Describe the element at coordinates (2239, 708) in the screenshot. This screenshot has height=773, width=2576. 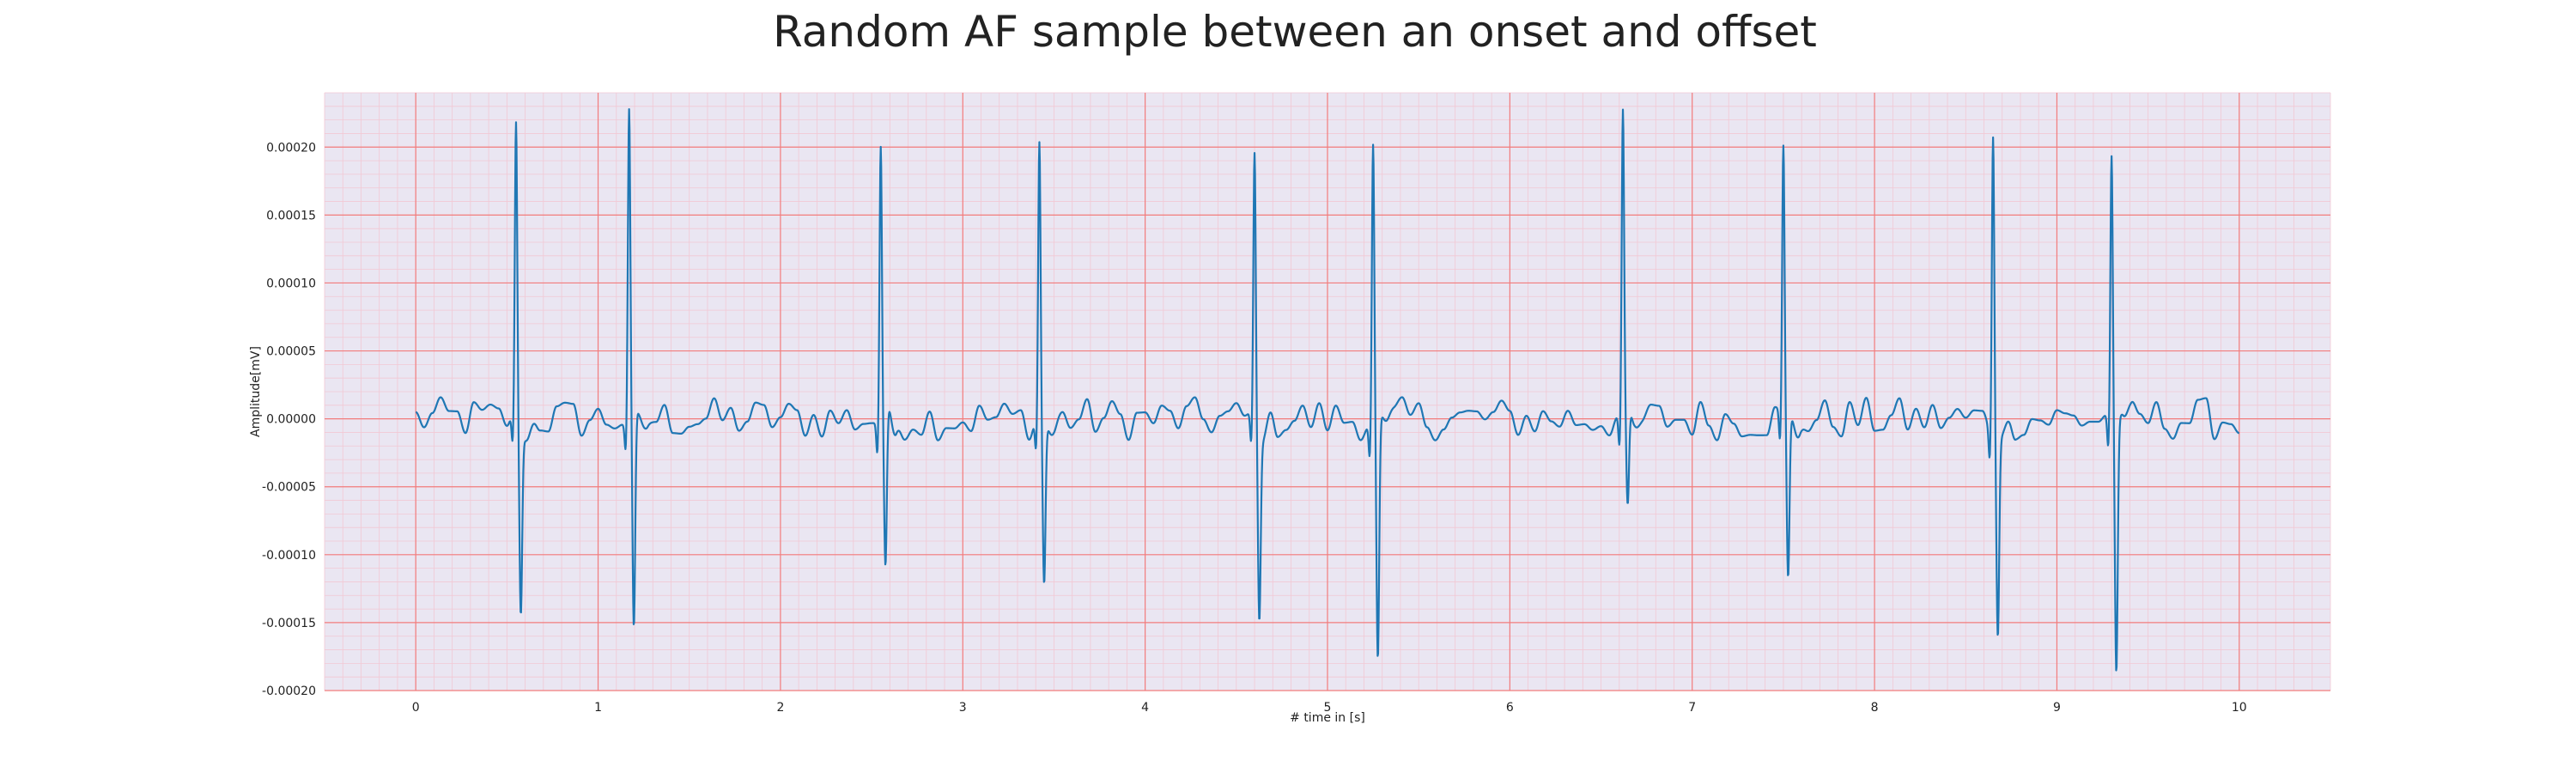
I see `x-tick-label: 10` at that location.